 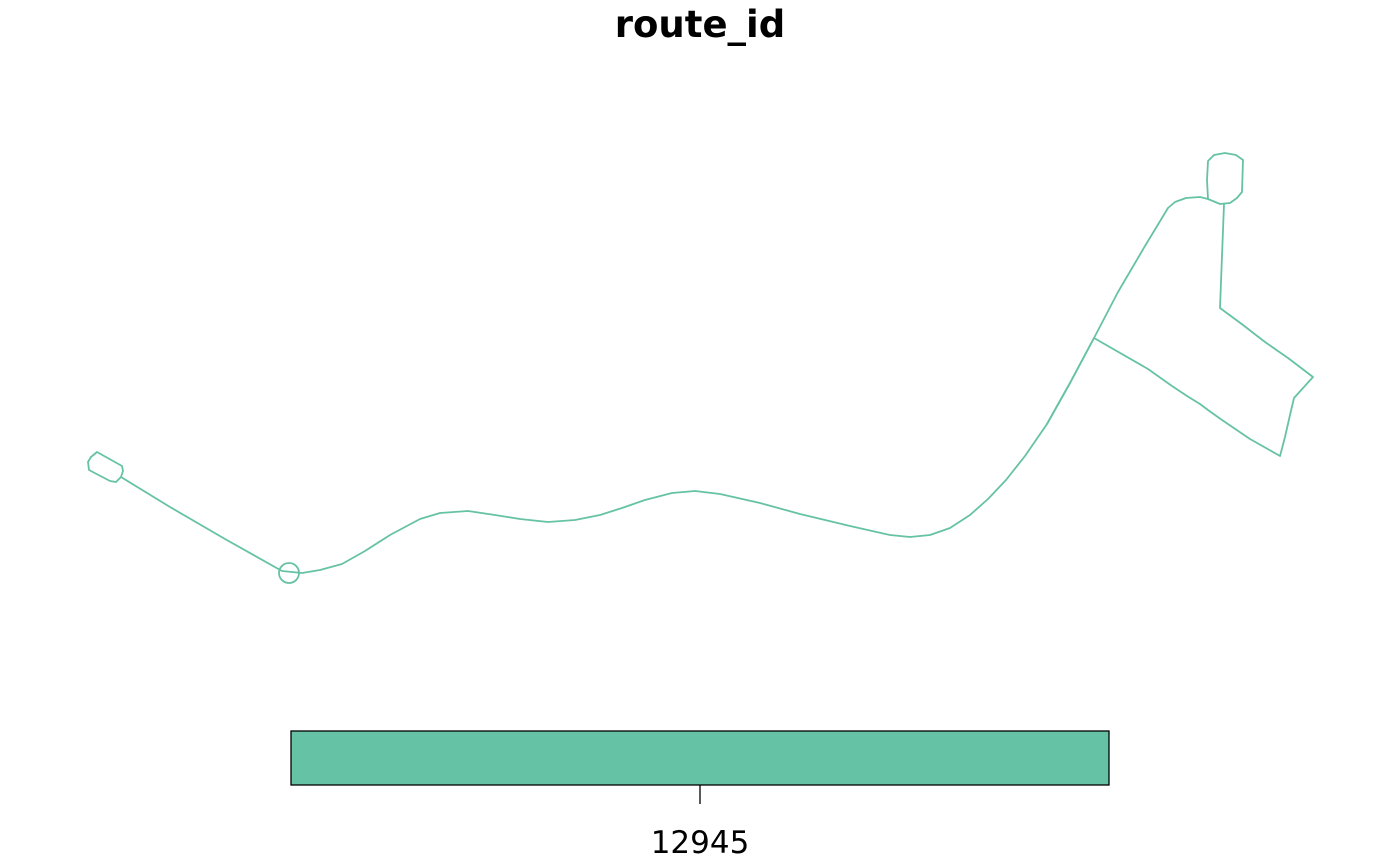 What do you see at coordinates (1203, 330) in the screenshot?
I see `route-segment-east-branch` at bounding box center [1203, 330].